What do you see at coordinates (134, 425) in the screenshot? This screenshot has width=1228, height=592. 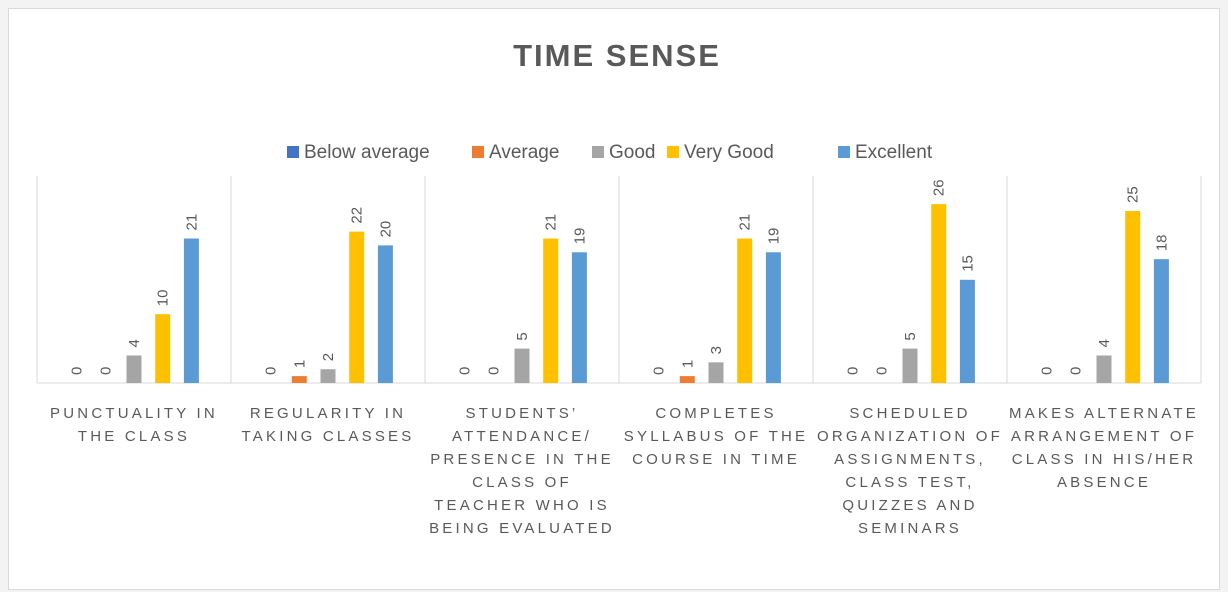 I see `x-tick-label: PUNCTUALITY IN THE CLASS` at bounding box center [134, 425].